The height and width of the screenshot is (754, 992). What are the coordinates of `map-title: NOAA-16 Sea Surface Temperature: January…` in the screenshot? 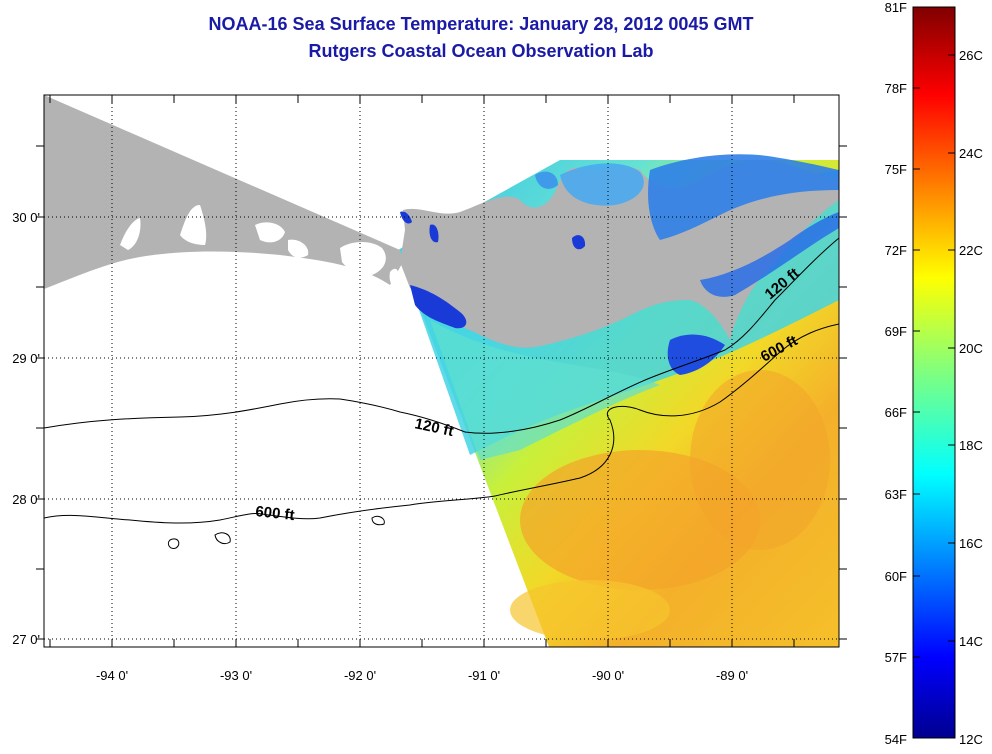 It's located at (481, 24).